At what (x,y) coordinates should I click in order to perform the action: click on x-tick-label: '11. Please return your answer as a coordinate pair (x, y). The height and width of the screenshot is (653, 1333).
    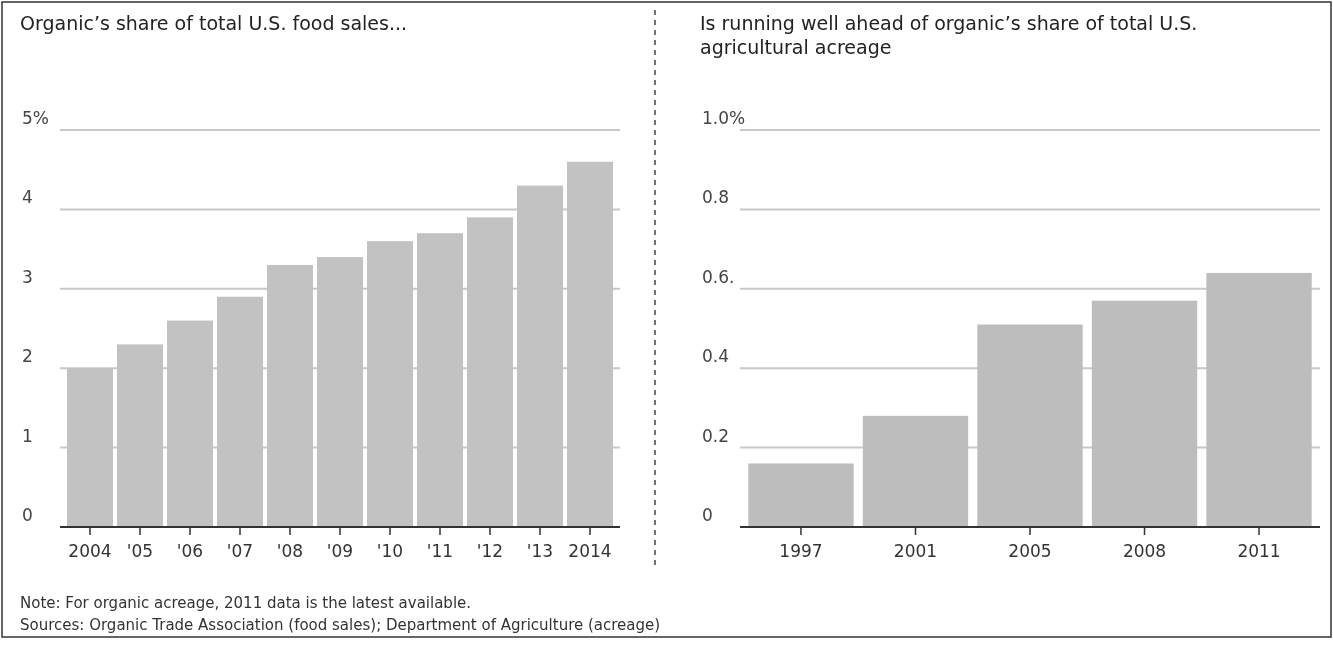
    Looking at the image, I should click on (440, 551).